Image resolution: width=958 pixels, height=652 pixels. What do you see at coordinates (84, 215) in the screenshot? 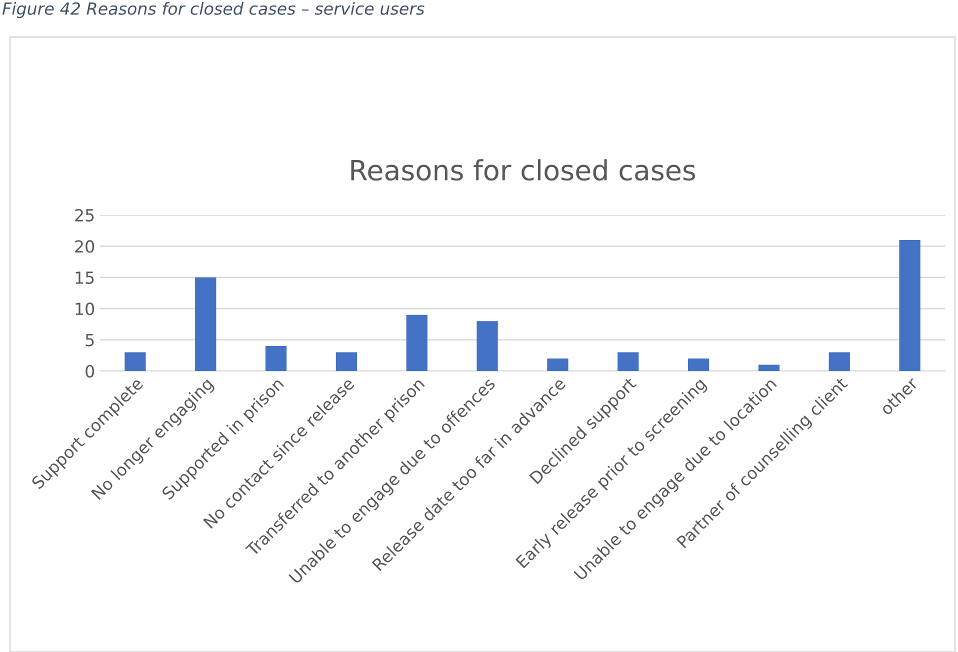
I see `y-tick-label: 25` at bounding box center [84, 215].